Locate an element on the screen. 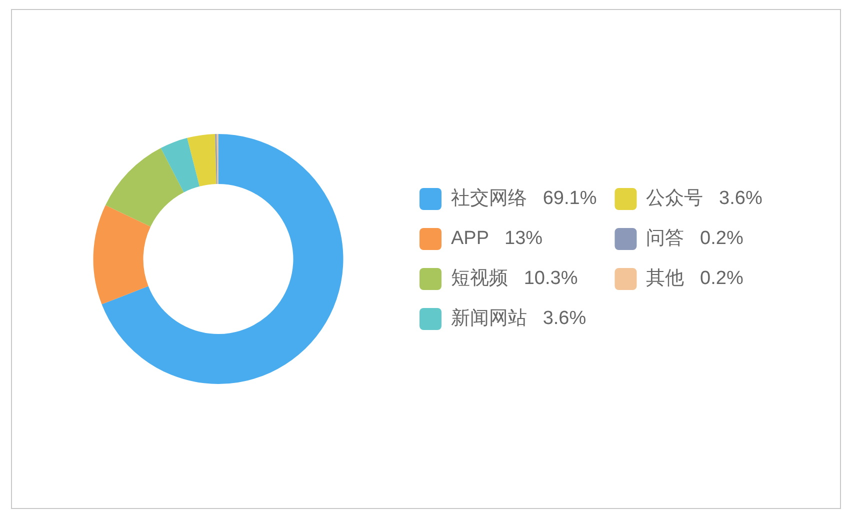  legend-label: 公众号 3.6% is located at coordinates (704, 199).